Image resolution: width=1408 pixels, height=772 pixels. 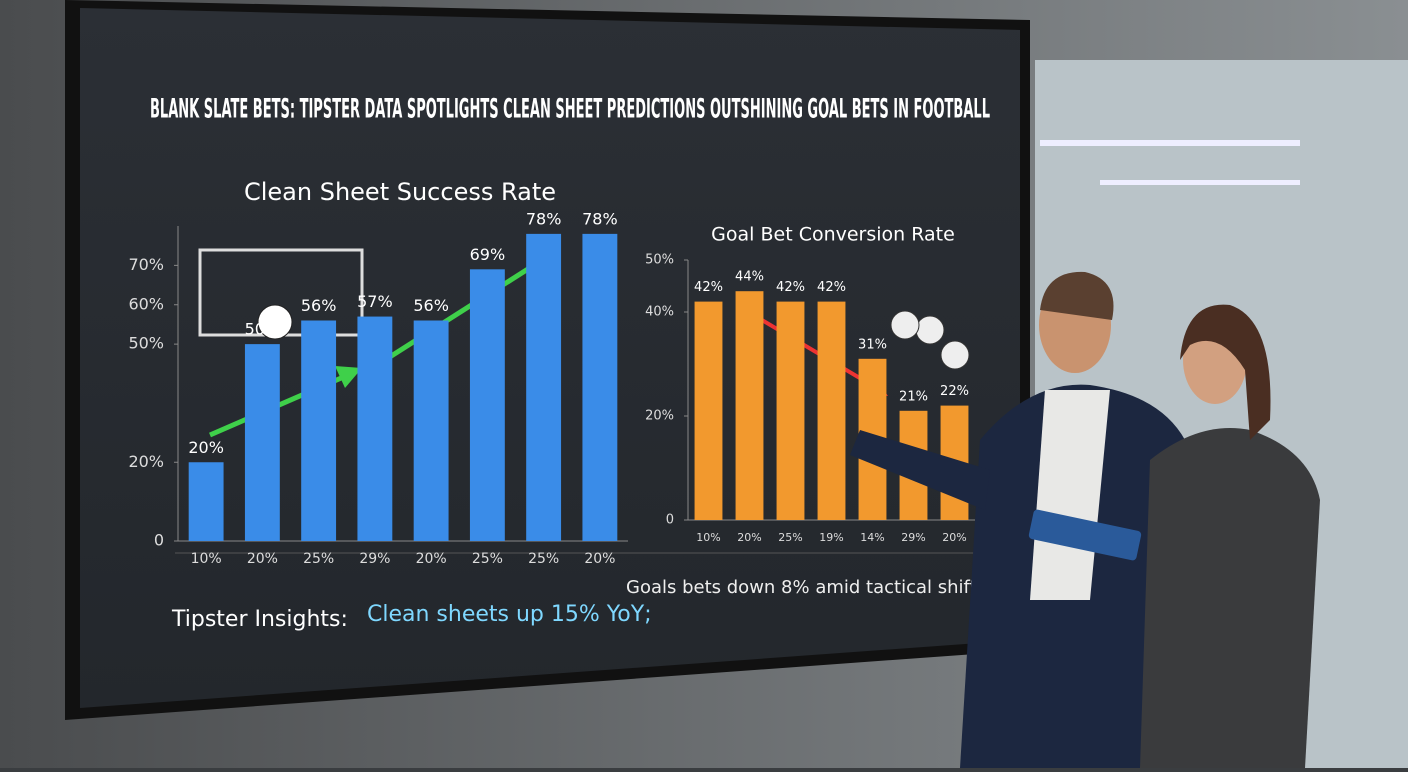 I want to click on chart-title: Goal Bet Conversion Rate, so click(x=833, y=235).